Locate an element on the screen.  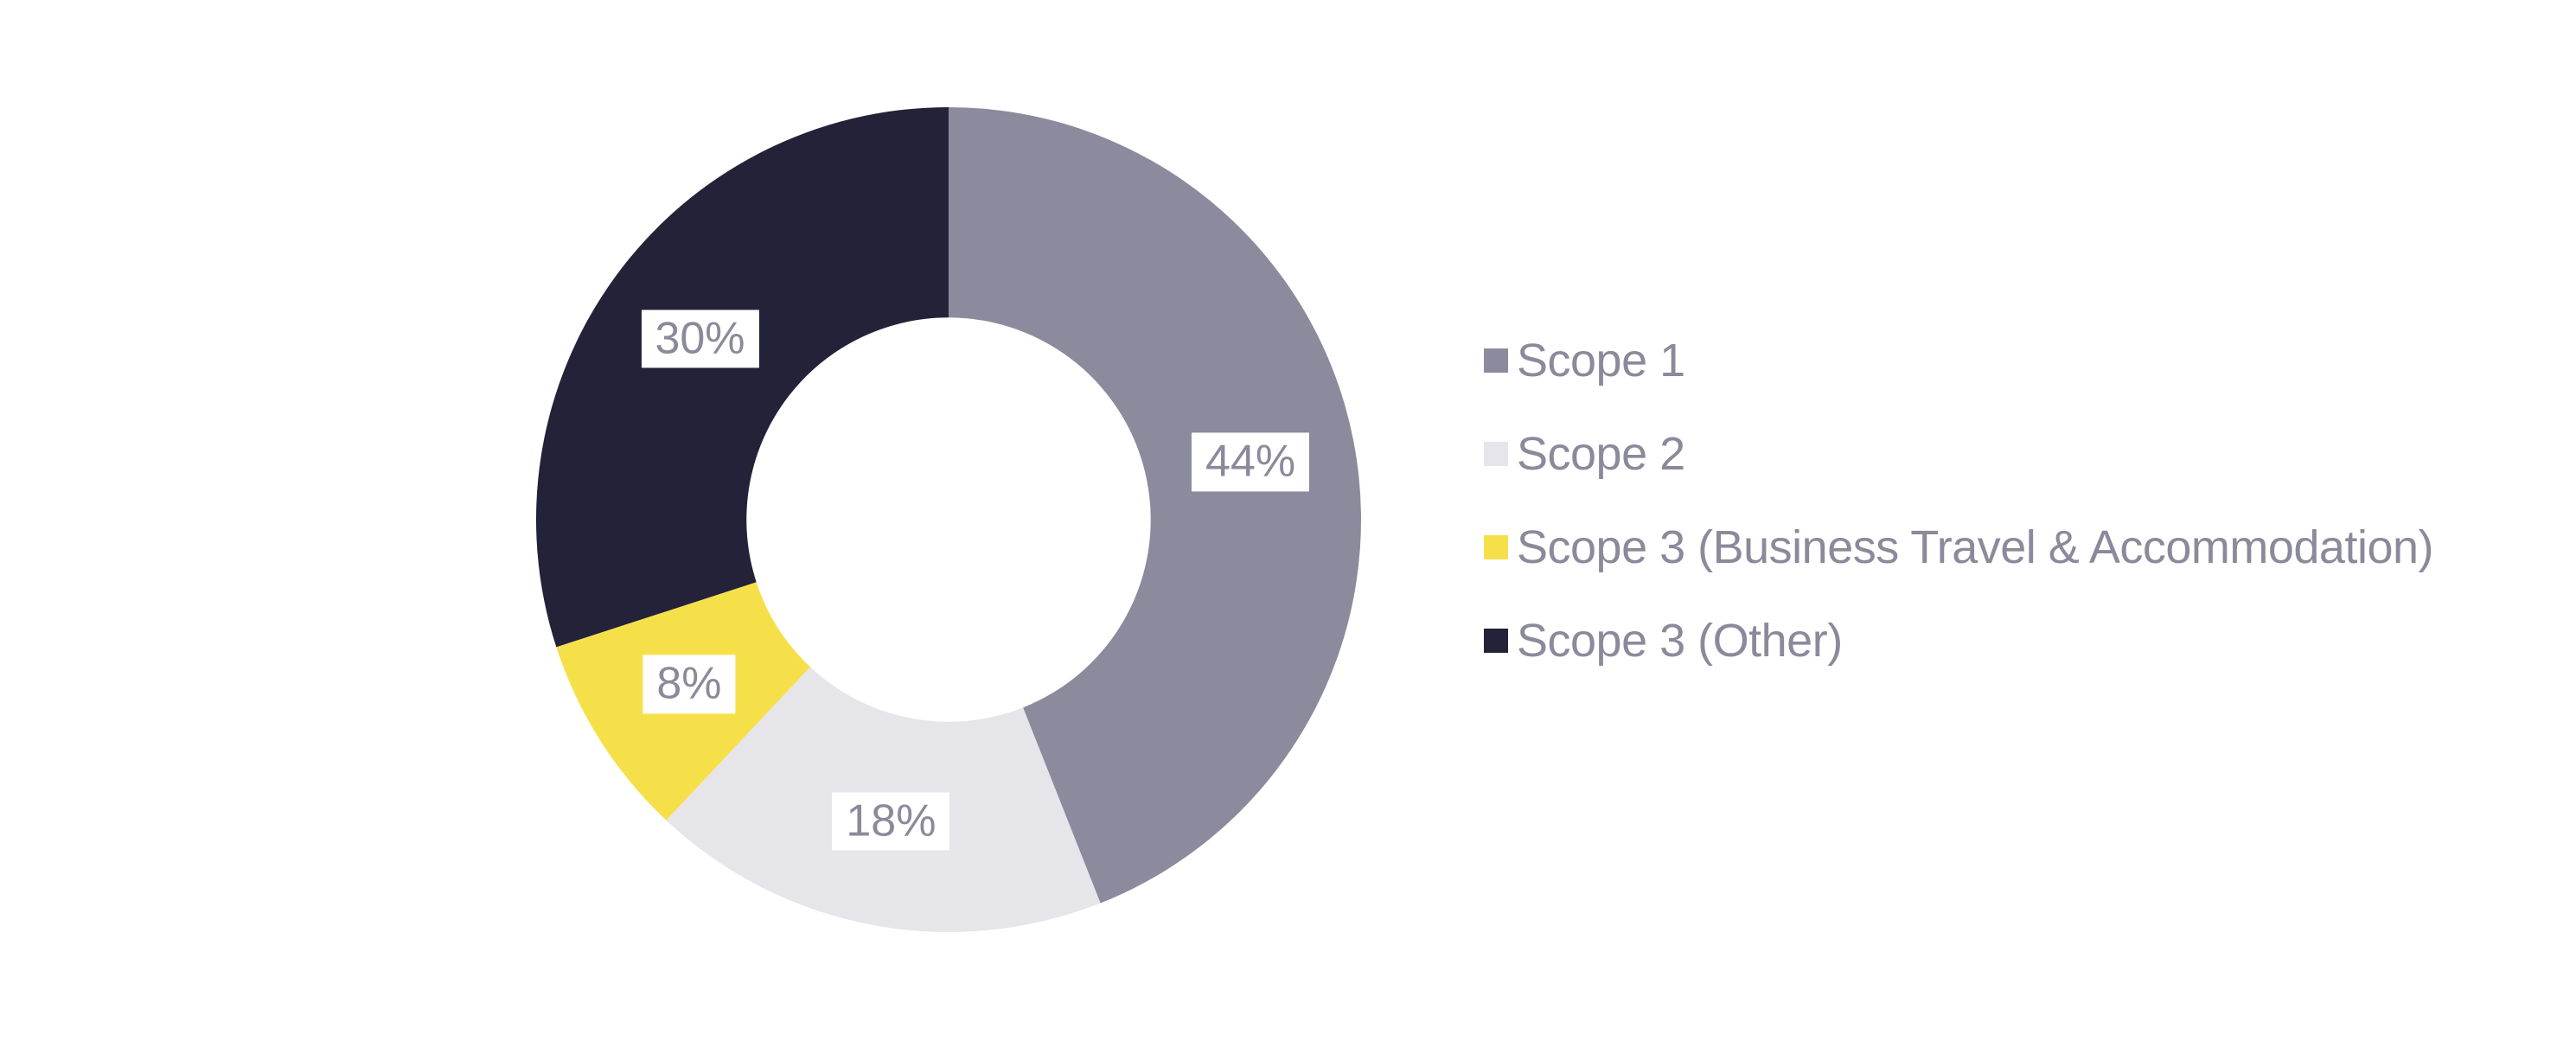
legend-item-scope-2: Scope 2 is located at coordinates (1959, 454).